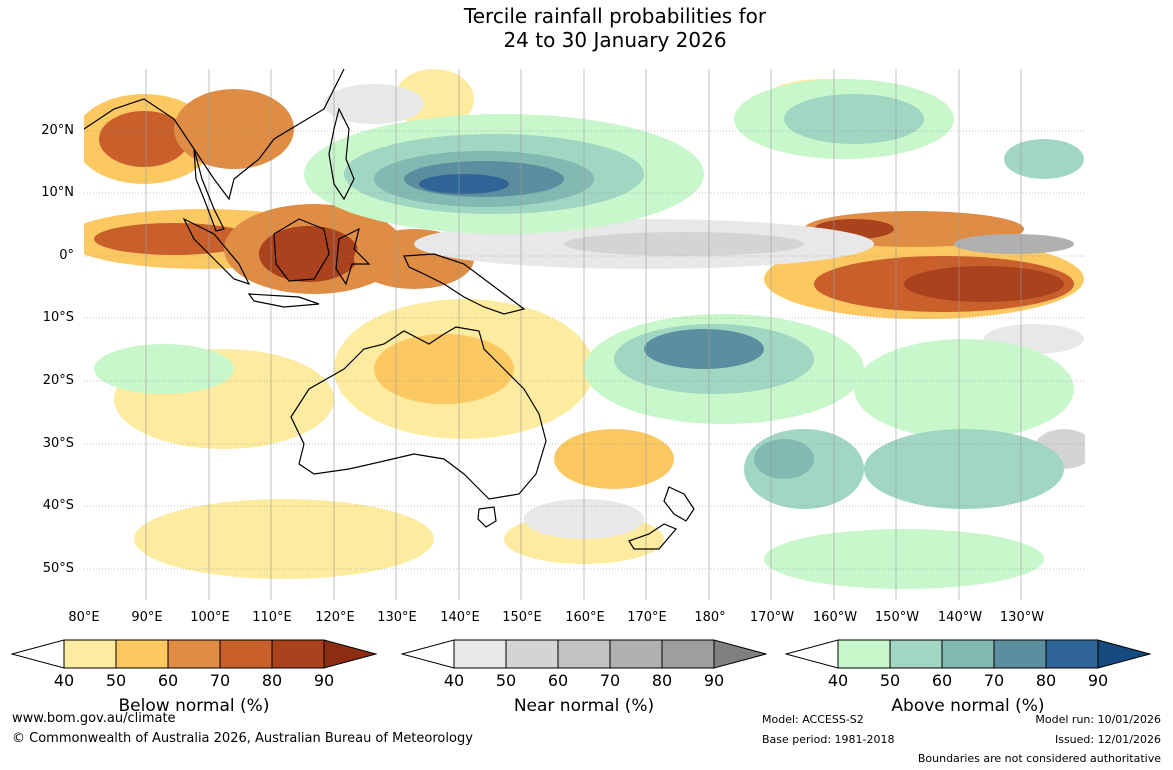 The height and width of the screenshot is (770, 1173). Describe the element at coordinates (209, 190) in the screenshot. I see `malay-peninsula-coast` at that location.